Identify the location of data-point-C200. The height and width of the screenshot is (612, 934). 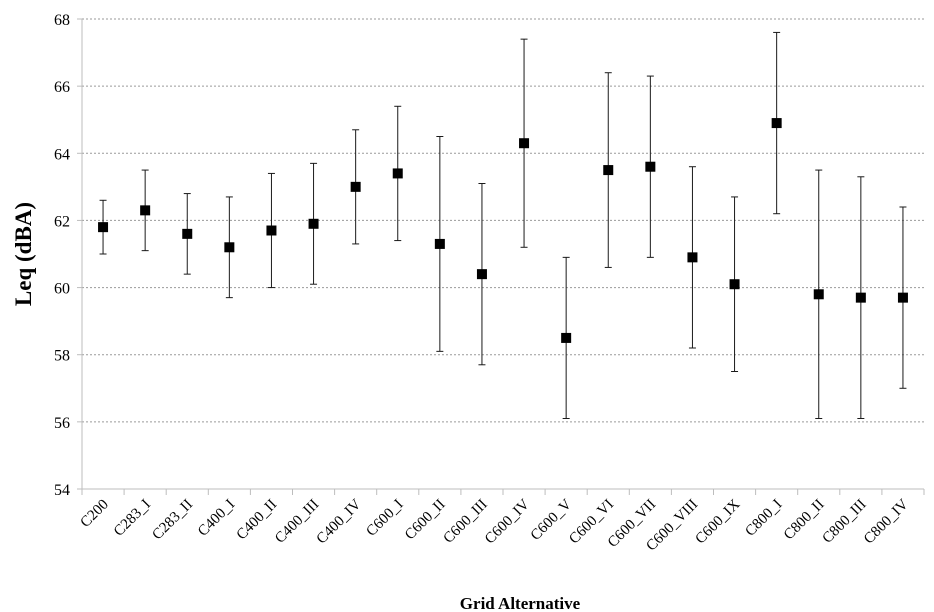
(103, 227).